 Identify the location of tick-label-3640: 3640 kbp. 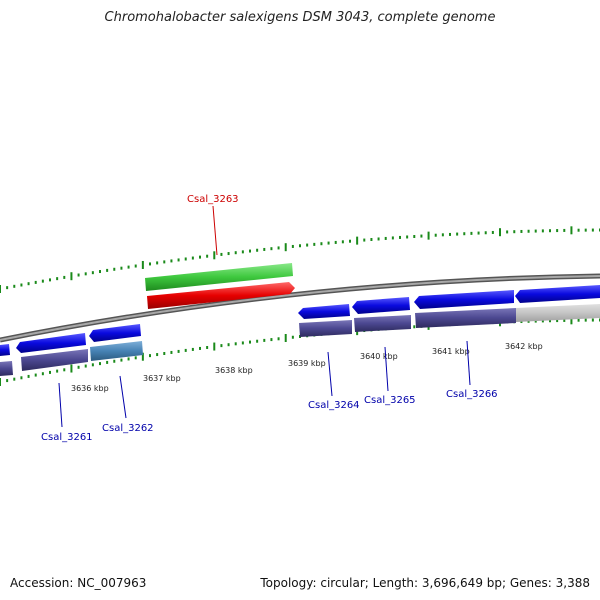
(379, 356).